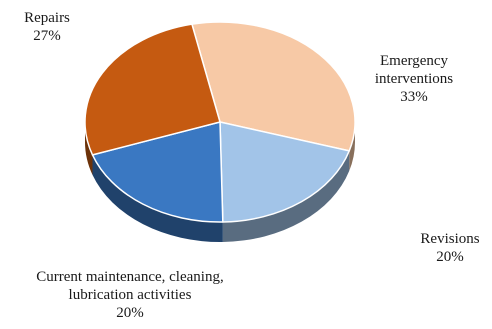 Image resolution: width=492 pixels, height=329 pixels. Describe the element at coordinates (414, 61) in the screenshot. I see `label-emergency-name-line1: Emergency` at that location.